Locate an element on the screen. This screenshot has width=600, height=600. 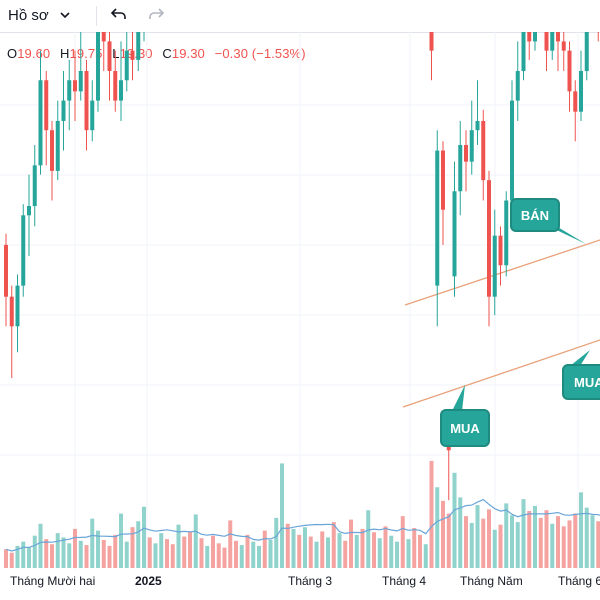
buy-callout-2-pointer is located at coordinates (580, 358).